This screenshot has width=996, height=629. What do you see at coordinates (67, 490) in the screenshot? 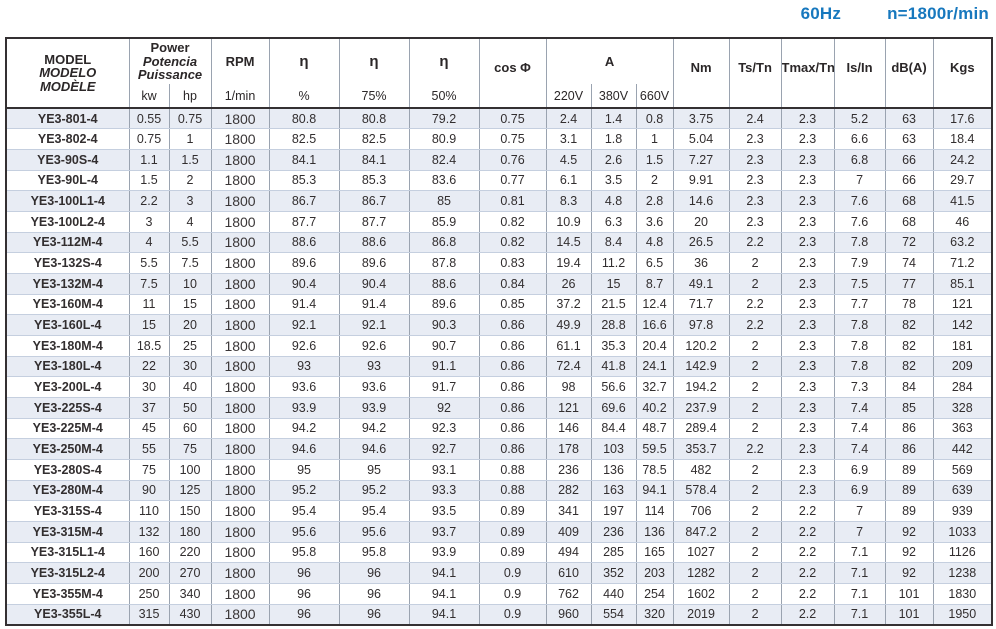
I see `model-cell: YE3-280M-4` at bounding box center [67, 490].